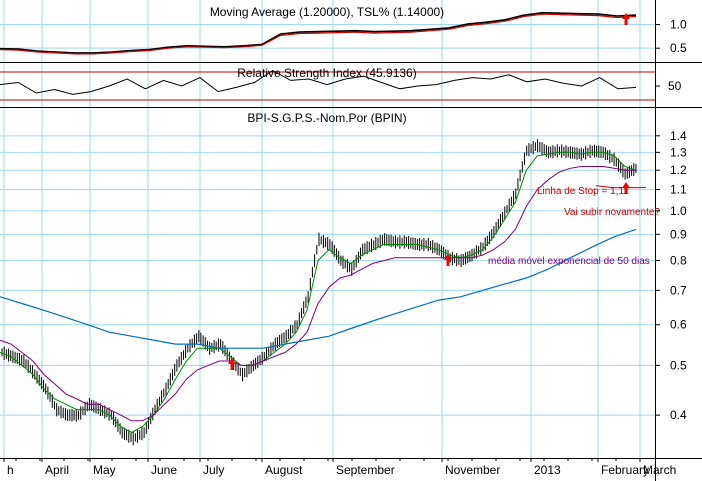 This screenshot has height=481, width=702. What do you see at coordinates (678, 234) in the screenshot?
I see `y-tick-label: 0.9` at bounding box center [678, 234].